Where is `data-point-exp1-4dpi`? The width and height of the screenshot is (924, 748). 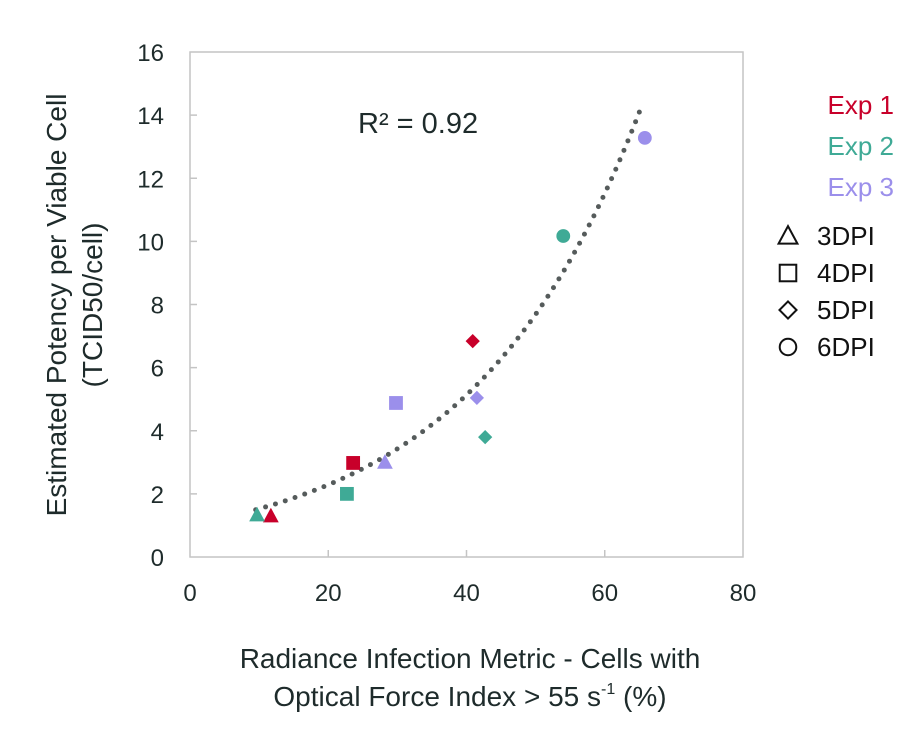 data-point-exp1-4dpi is located at coordinates (353, 463).